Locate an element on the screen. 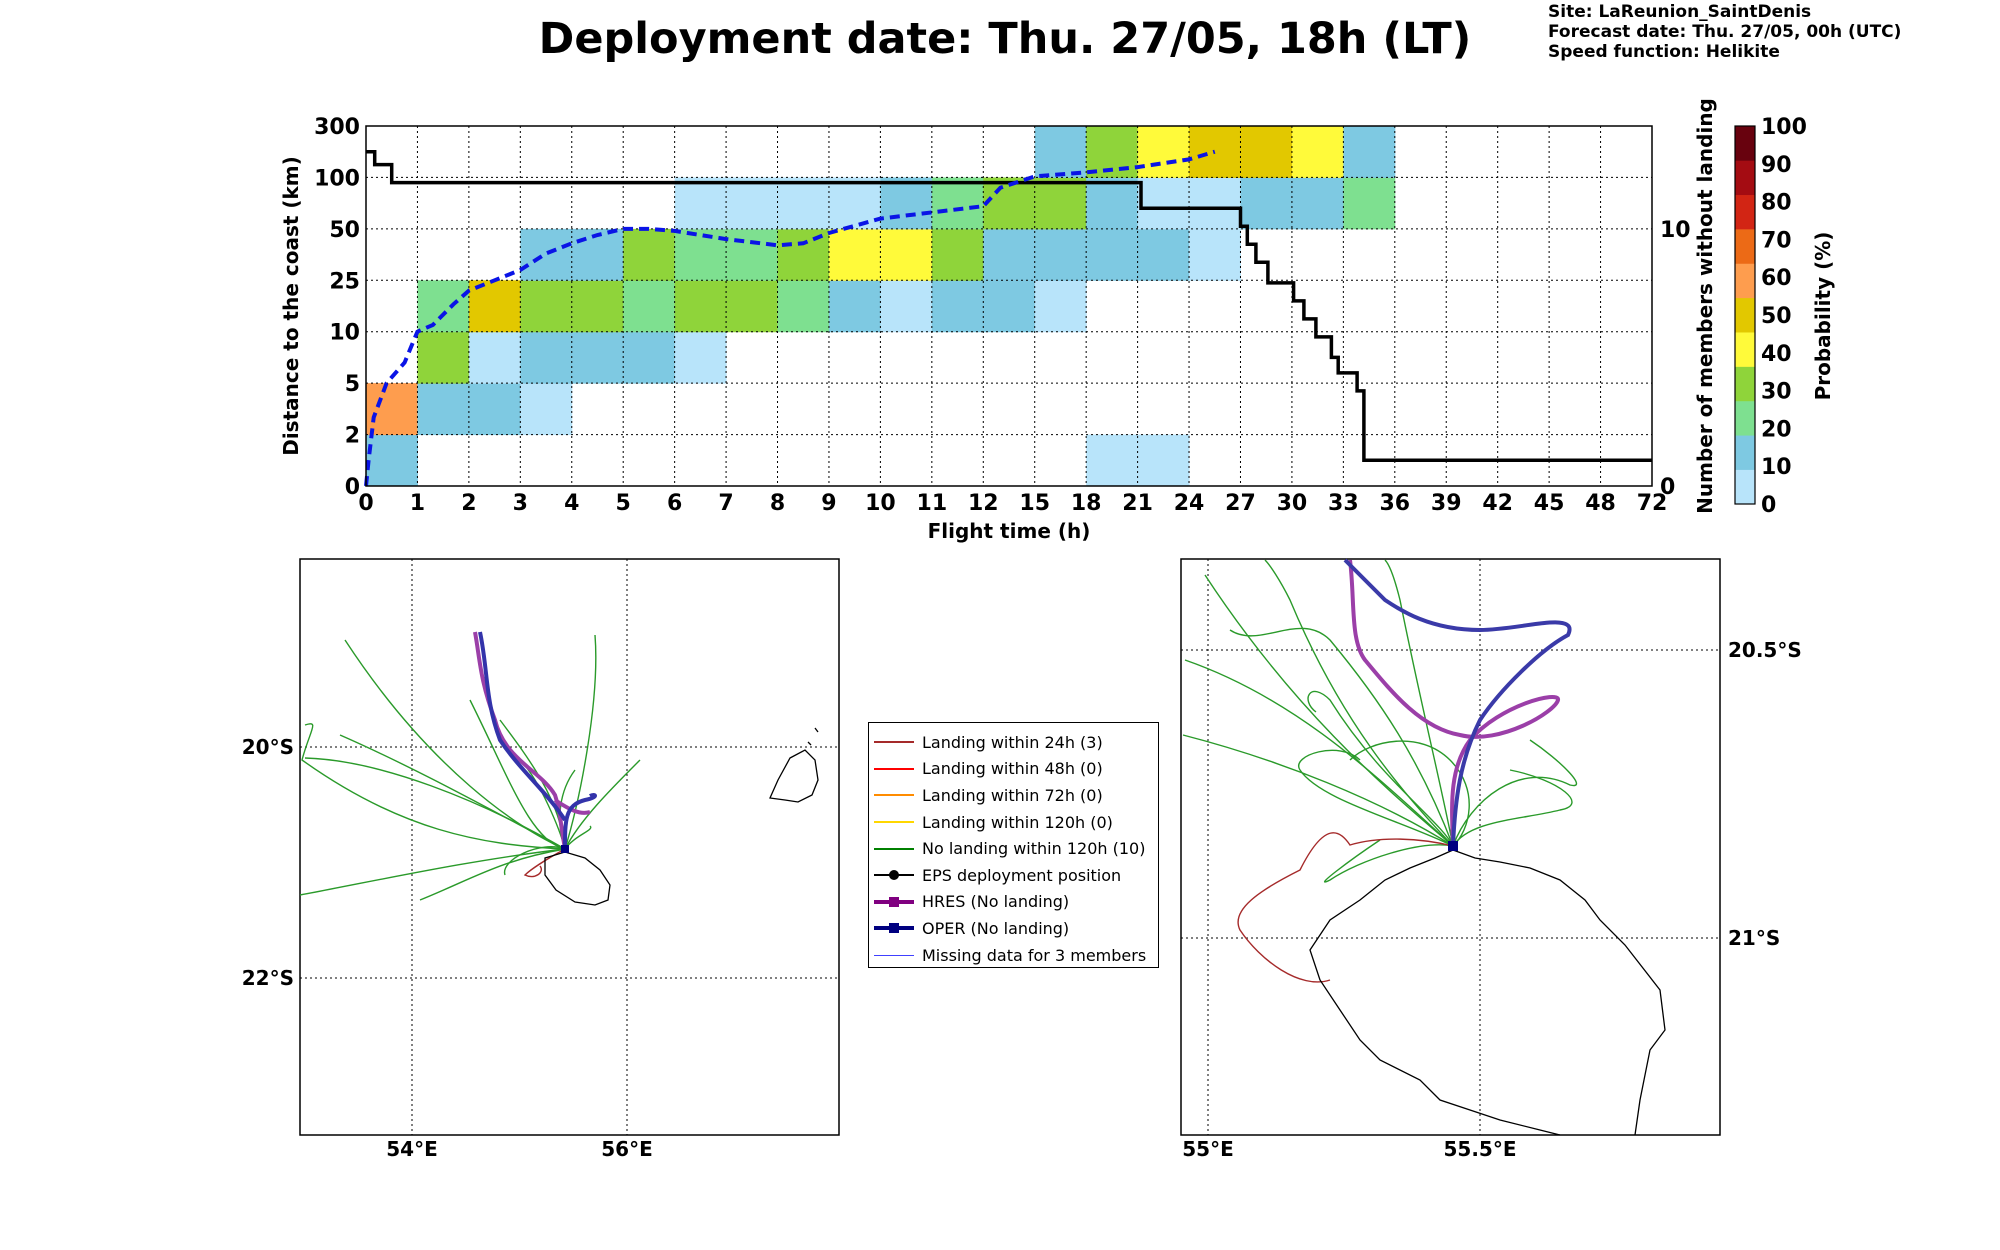 The image size is (2000, 1250). x-tick-label: 42 is located at coordinates (1497, 503).